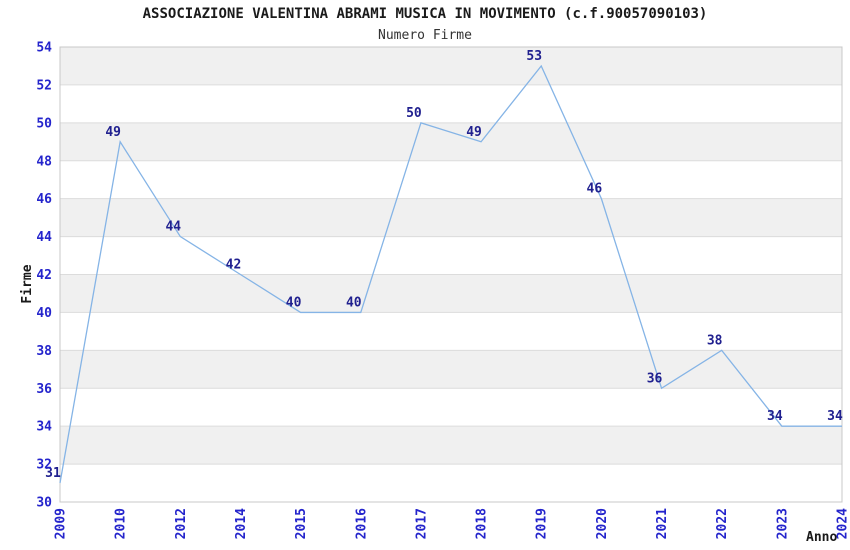  Describe the element at coordinates (662, 523) in the screenshot. I see `x-tick-label: 2021` at that location.